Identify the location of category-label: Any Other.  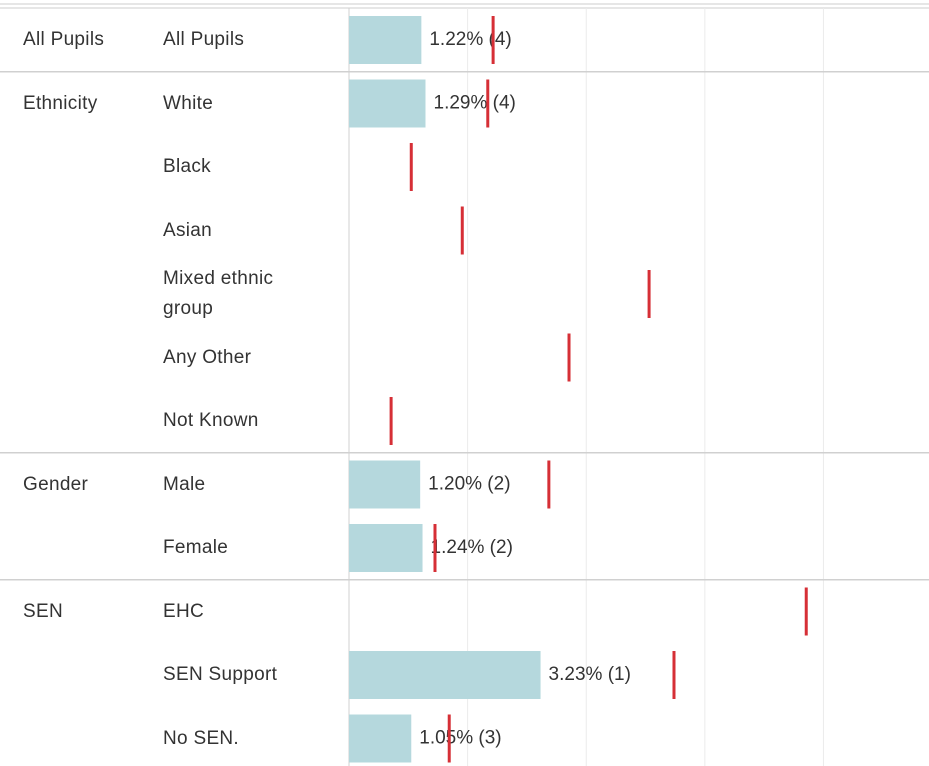
(207, 357).